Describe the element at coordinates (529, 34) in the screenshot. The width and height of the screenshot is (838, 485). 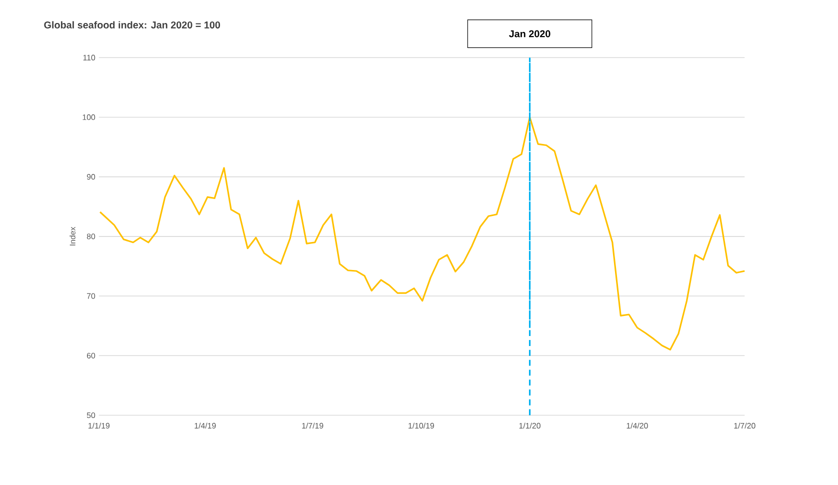
I see `ref-line-label: Jan 2020` at that location.